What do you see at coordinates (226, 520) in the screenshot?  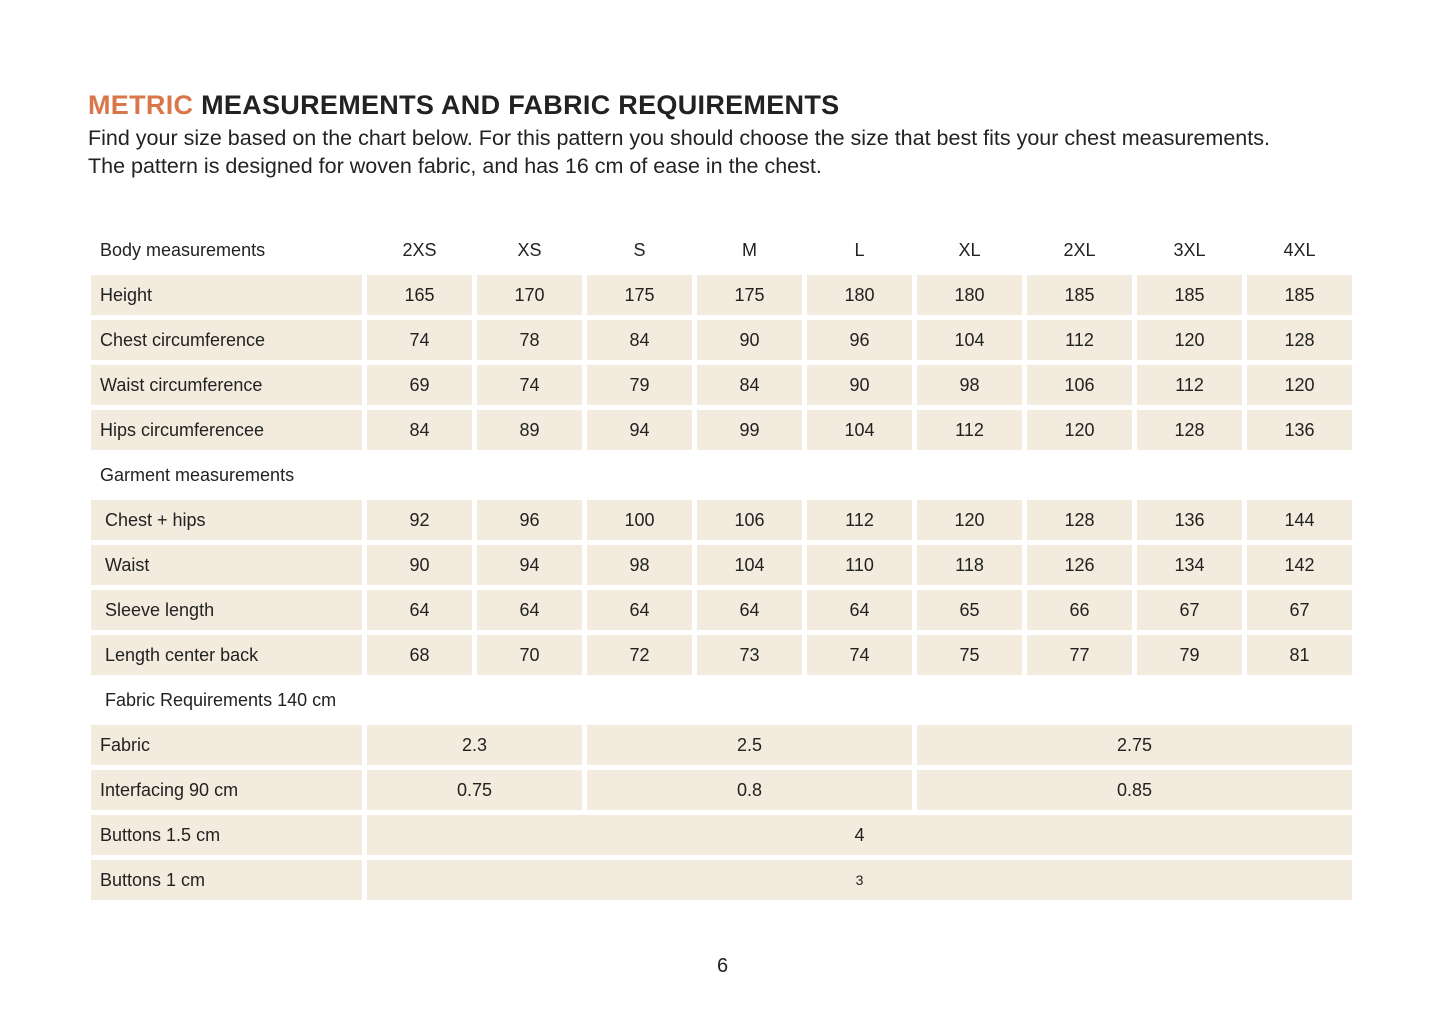 I see `row-label: Chest + hips` at bounding box center [226, 520].